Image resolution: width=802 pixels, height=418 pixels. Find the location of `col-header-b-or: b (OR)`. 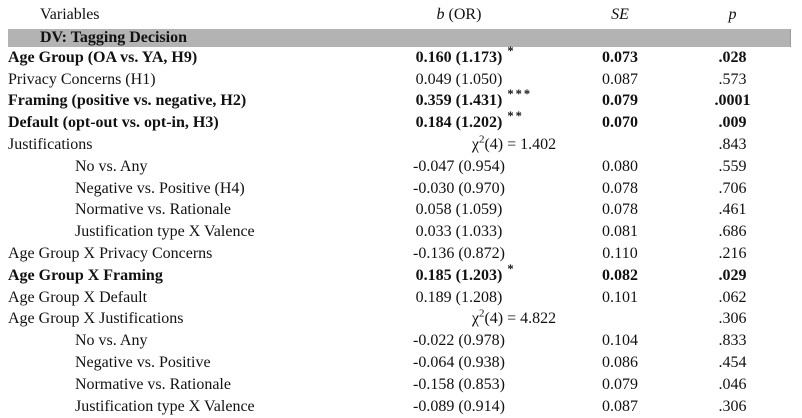

col-header-b-or: b (OR) is located at coordinates (459, 14).